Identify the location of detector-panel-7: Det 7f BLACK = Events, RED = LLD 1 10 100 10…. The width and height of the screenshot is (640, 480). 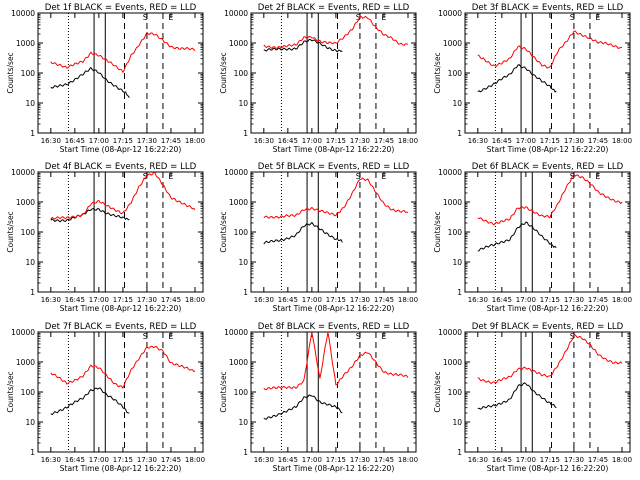
(105, 397).